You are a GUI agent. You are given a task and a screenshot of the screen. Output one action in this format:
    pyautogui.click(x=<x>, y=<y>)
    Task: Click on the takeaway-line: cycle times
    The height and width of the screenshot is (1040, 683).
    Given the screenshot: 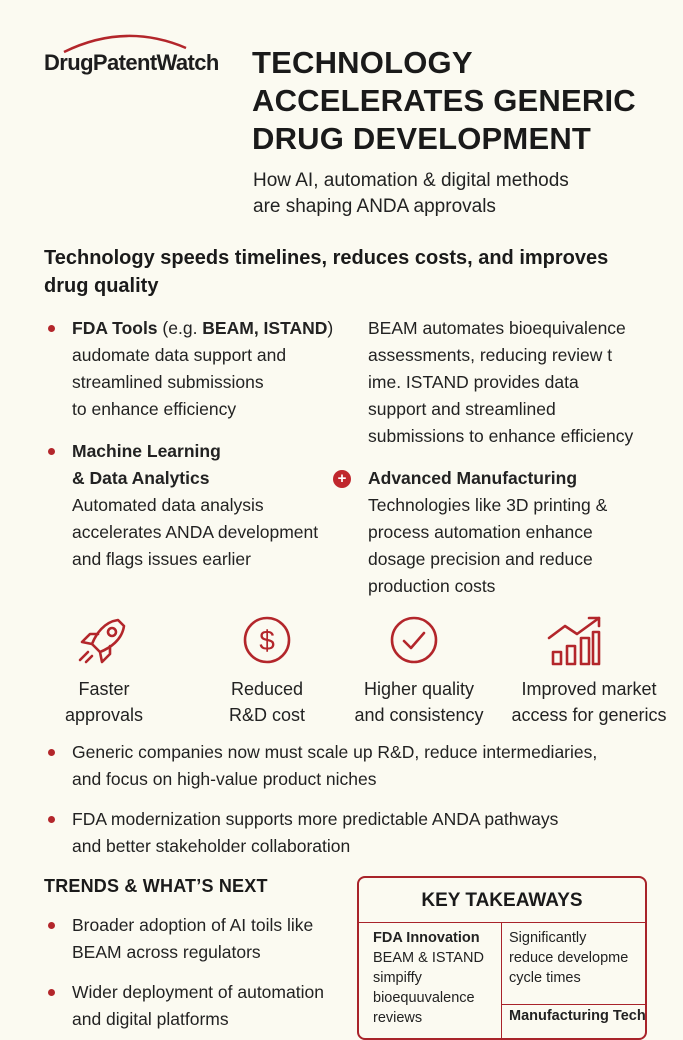 What is the action you would take?
    pyautogui.click(x=545, y=978)
    